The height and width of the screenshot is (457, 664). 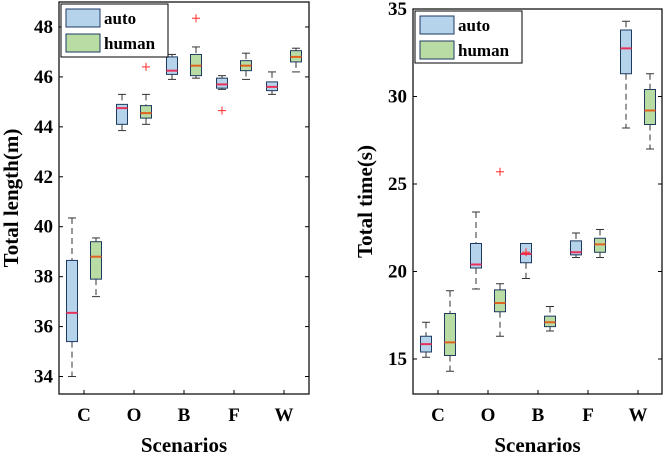 What do you see at coordinates (397, 10) in the screenshot?
I see `y-tick-label: 35` at bounding box center [397, 10].